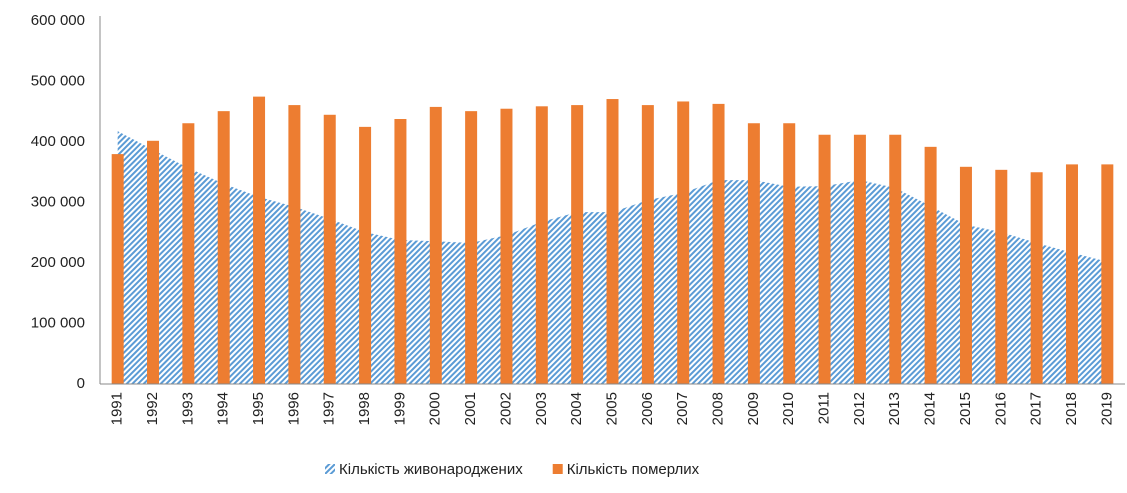  Describe the element at coordinates (1106, 408) in the screenshot. I see `x-tick-label: 2019` at that location.